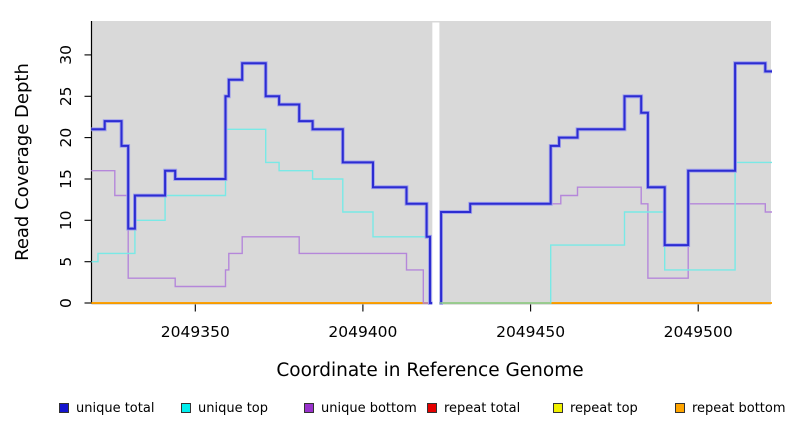  What do you see at coordinates (233, 408) in the screenshot?
I see `legend-label: unique top` at bounding box center [233, 408].